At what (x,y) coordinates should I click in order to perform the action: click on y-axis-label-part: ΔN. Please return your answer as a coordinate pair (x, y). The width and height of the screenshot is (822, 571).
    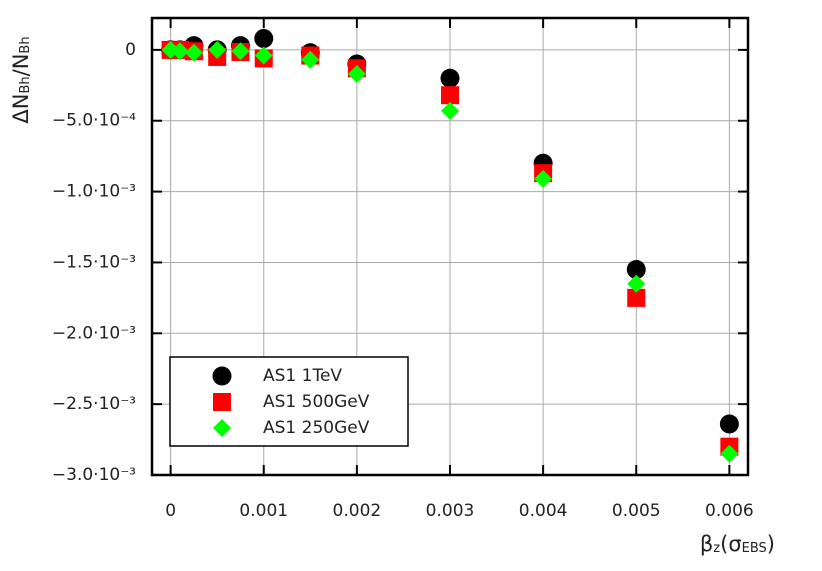
    Looking at the image, I should click on (21, 109).